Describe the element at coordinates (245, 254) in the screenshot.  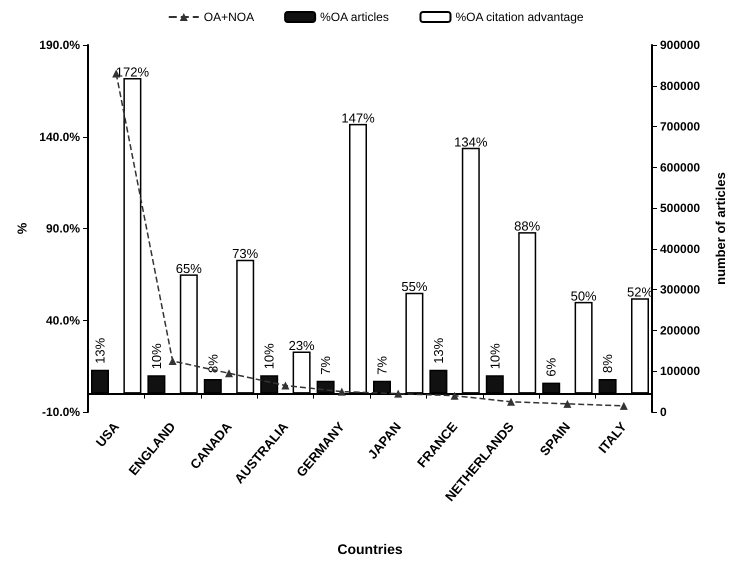
I see `data-label: 73%` at that location.